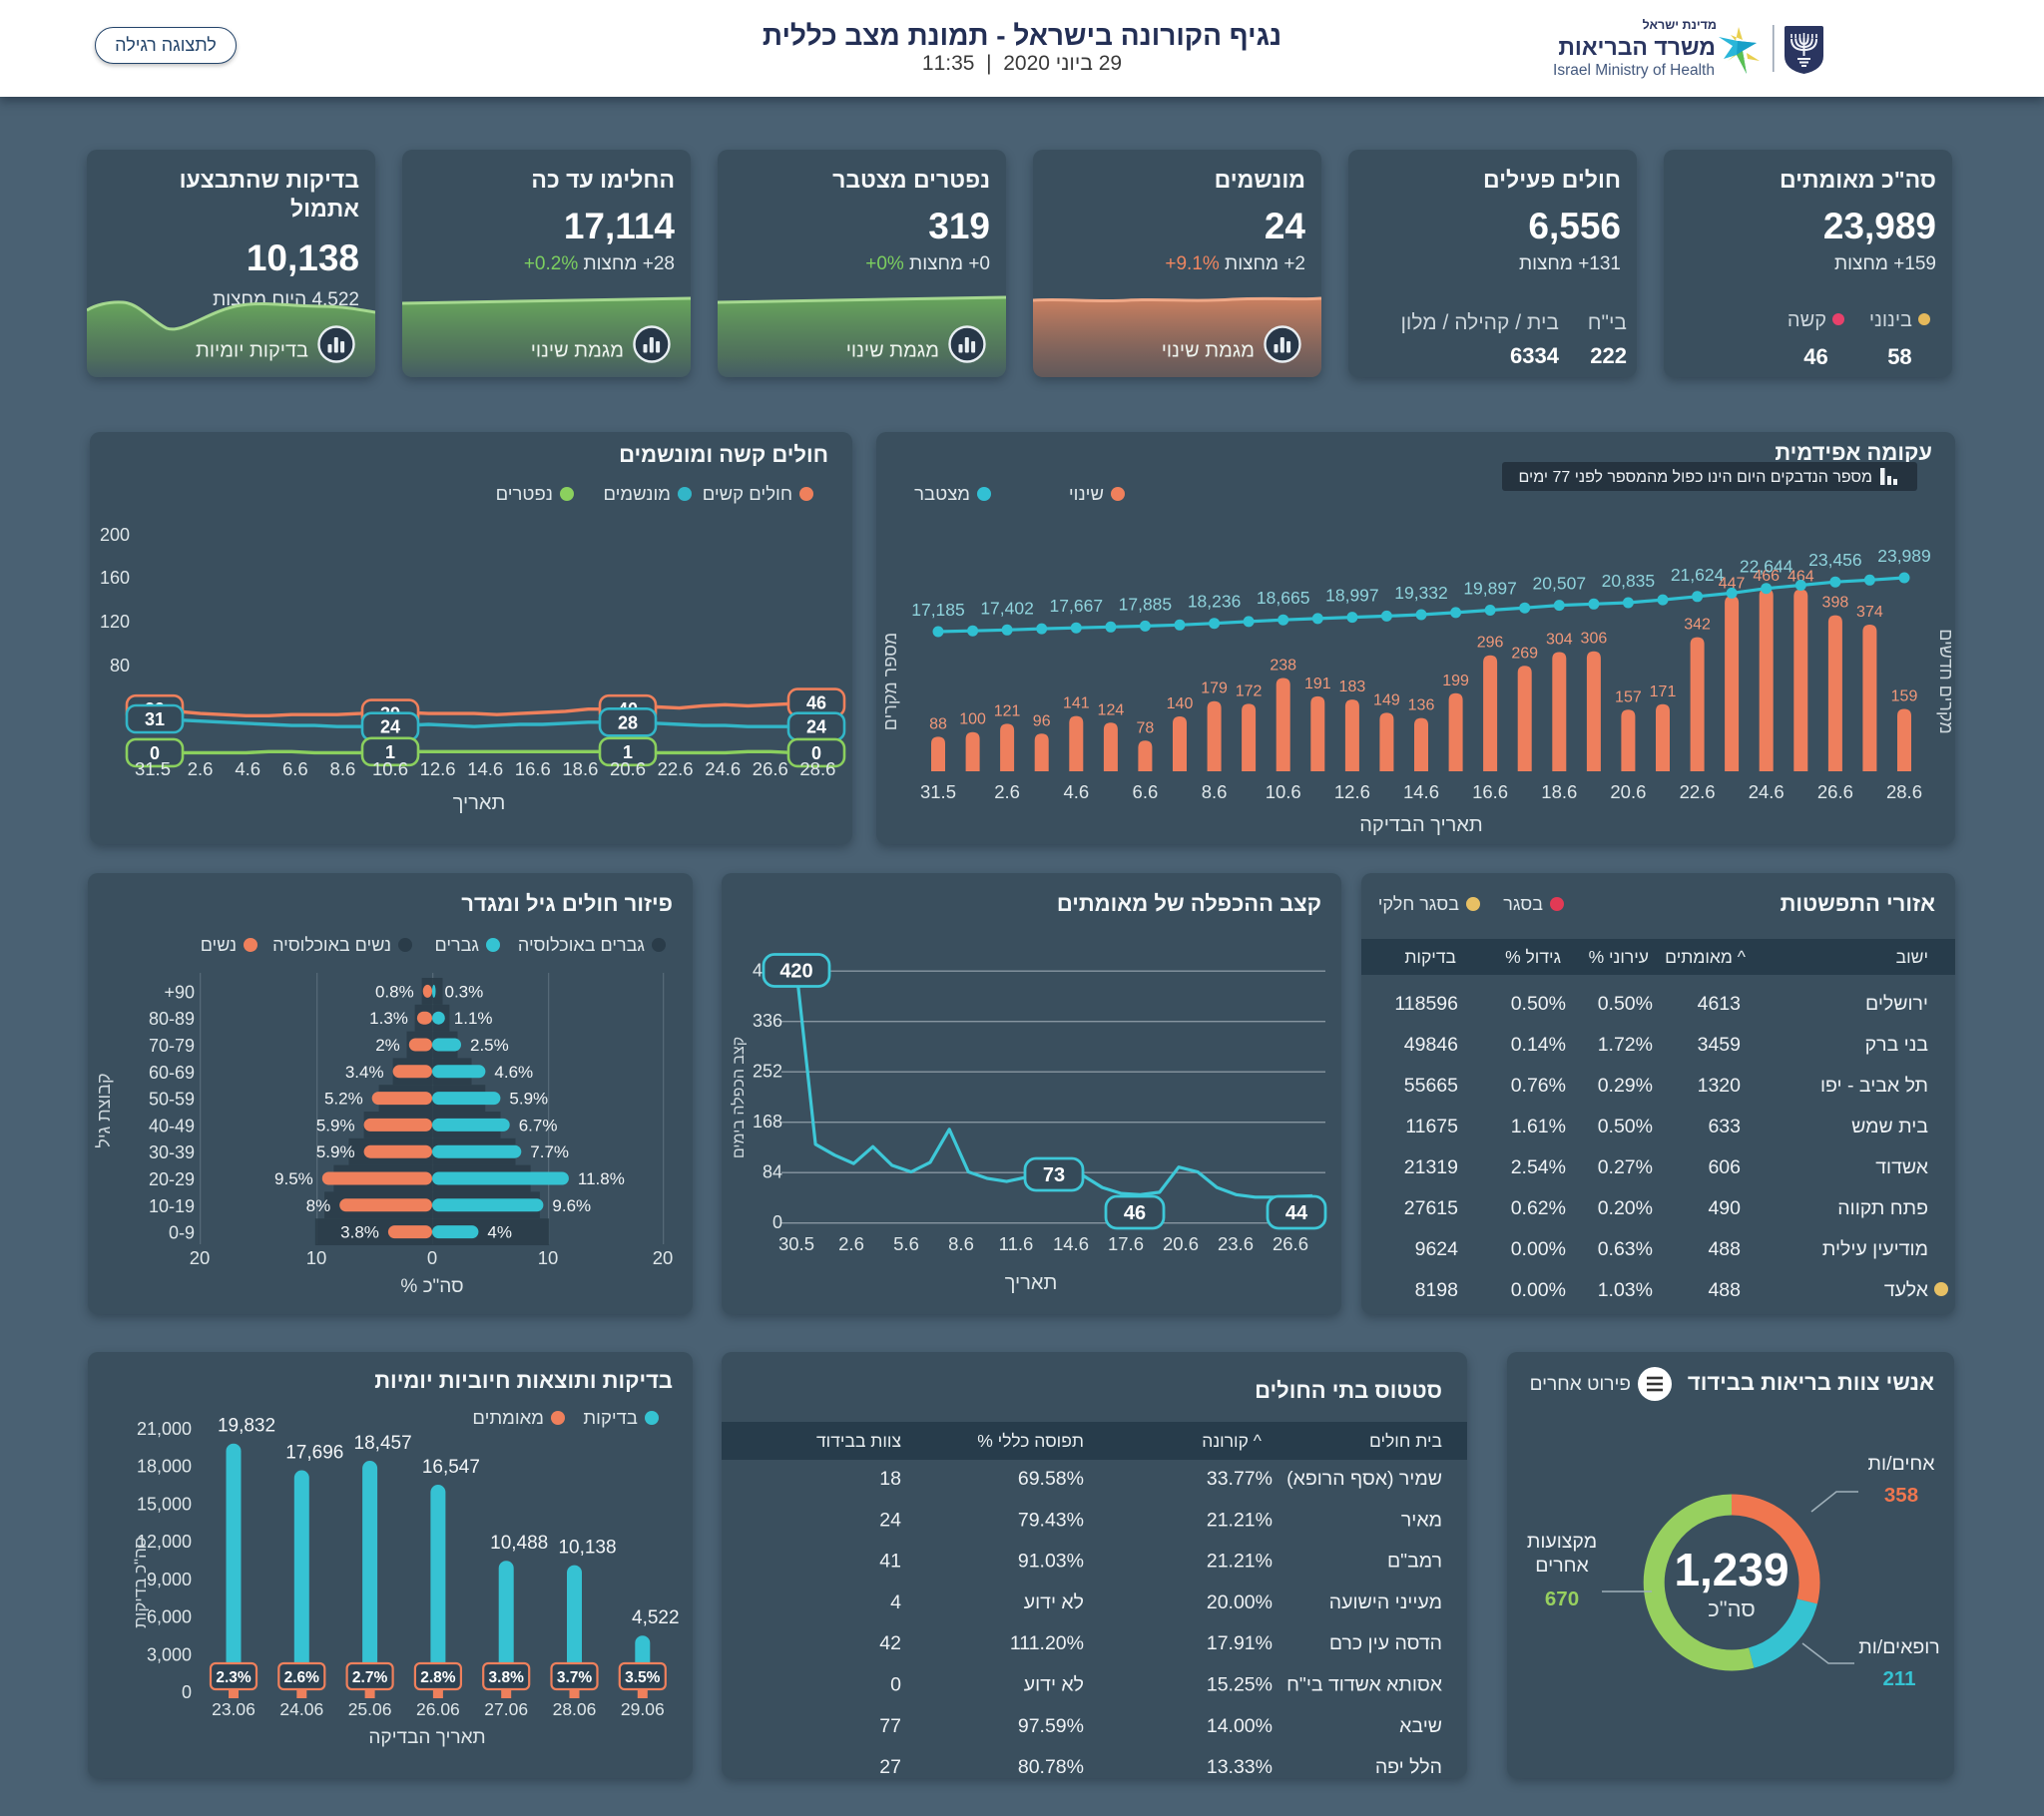 The width and height of the screenshot is (2044, 1816). What do you see at coordinates (293, 1178) in the screenshot?
I see `svg-text: 9.5%` at bounding box center [293, 1178].